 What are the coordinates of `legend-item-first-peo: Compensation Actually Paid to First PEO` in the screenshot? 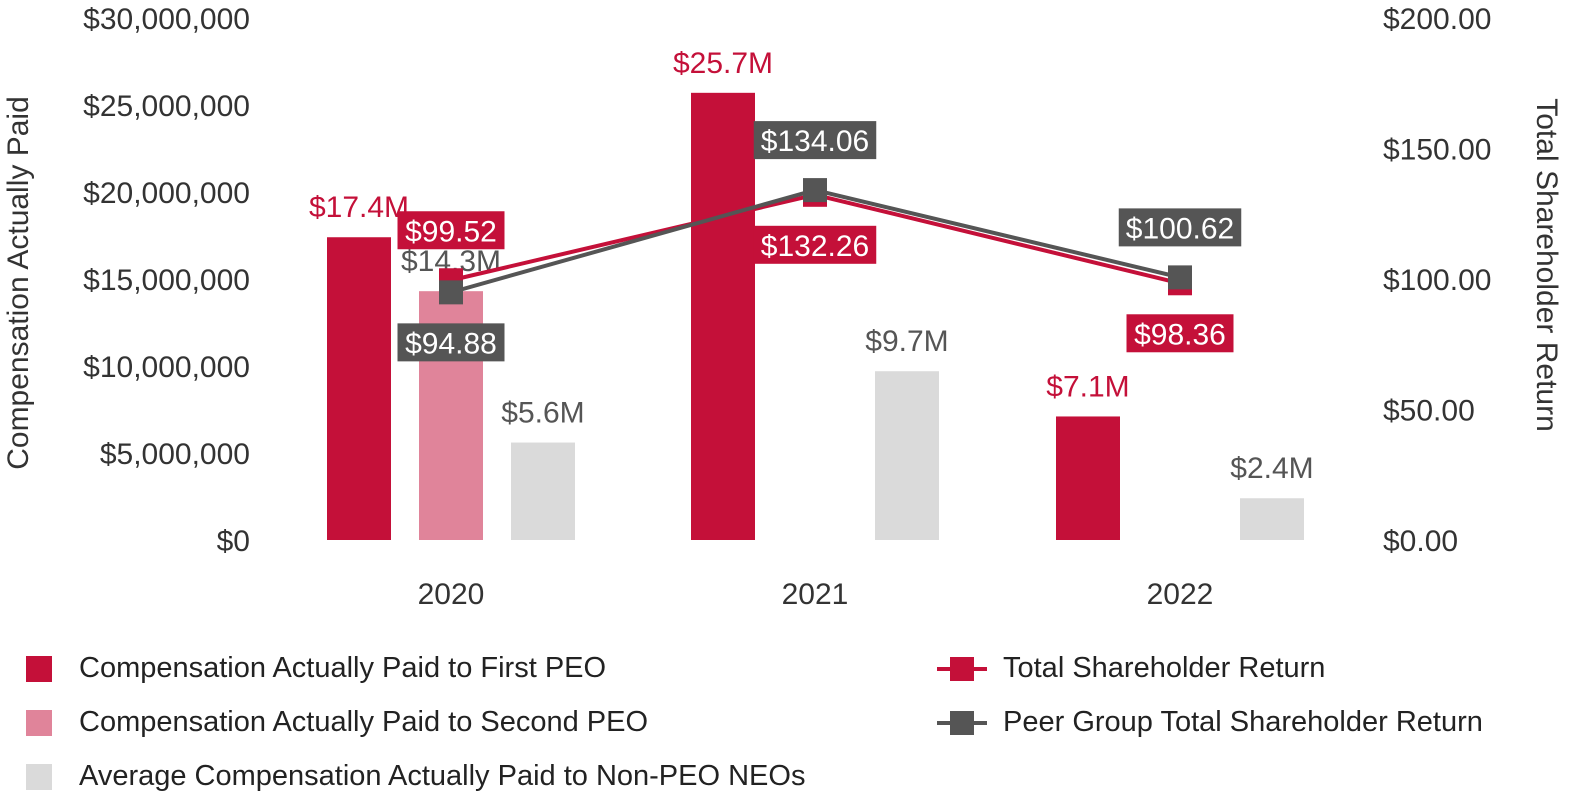 It's located at (316, 668).